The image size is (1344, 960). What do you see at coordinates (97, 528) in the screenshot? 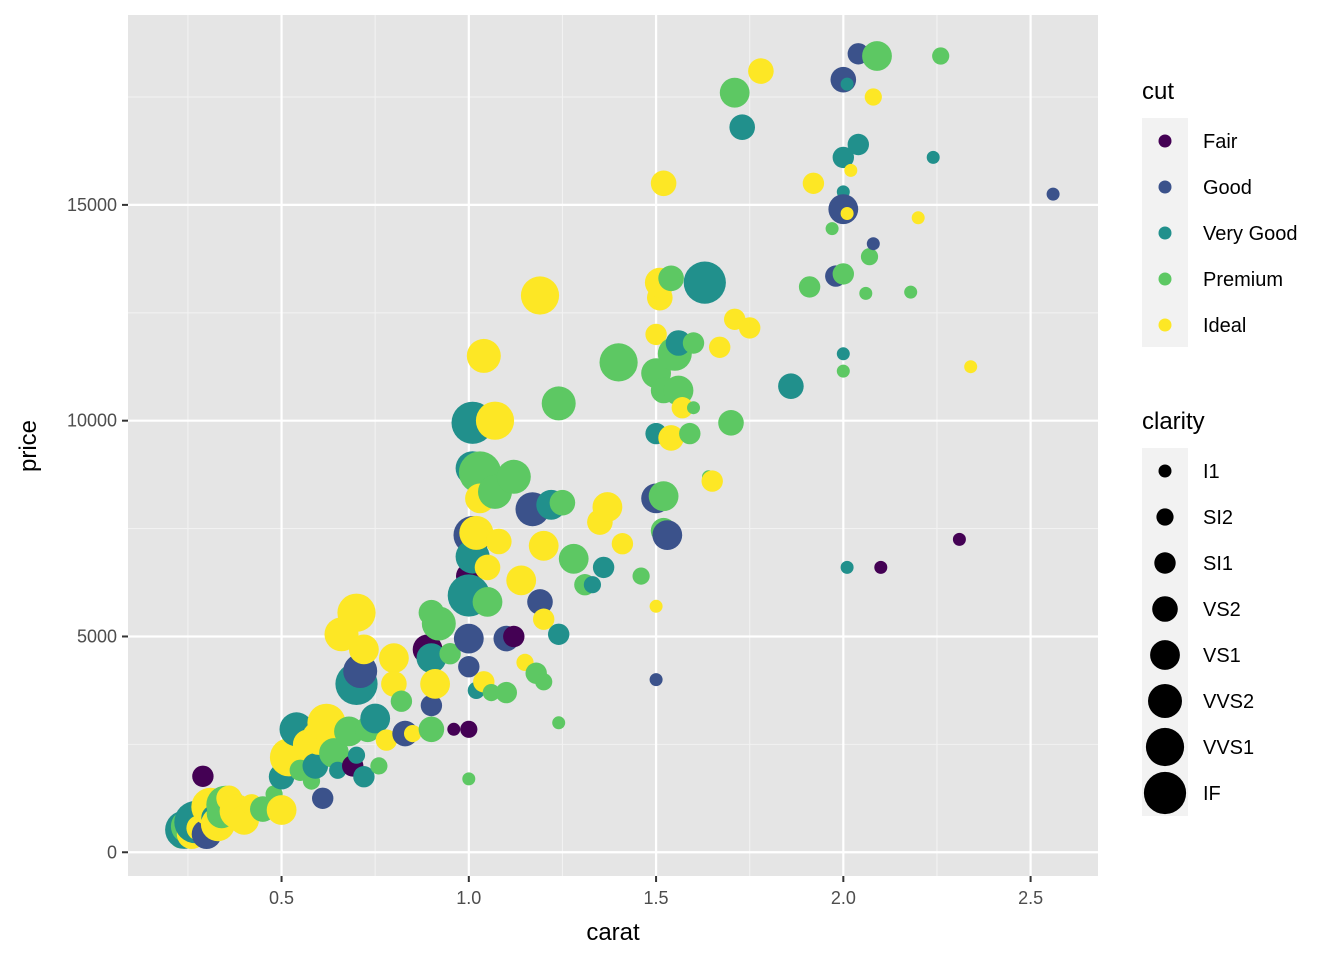
I see `y-axis: 0 5000 10000 15000` at bounding box center [97, 528].